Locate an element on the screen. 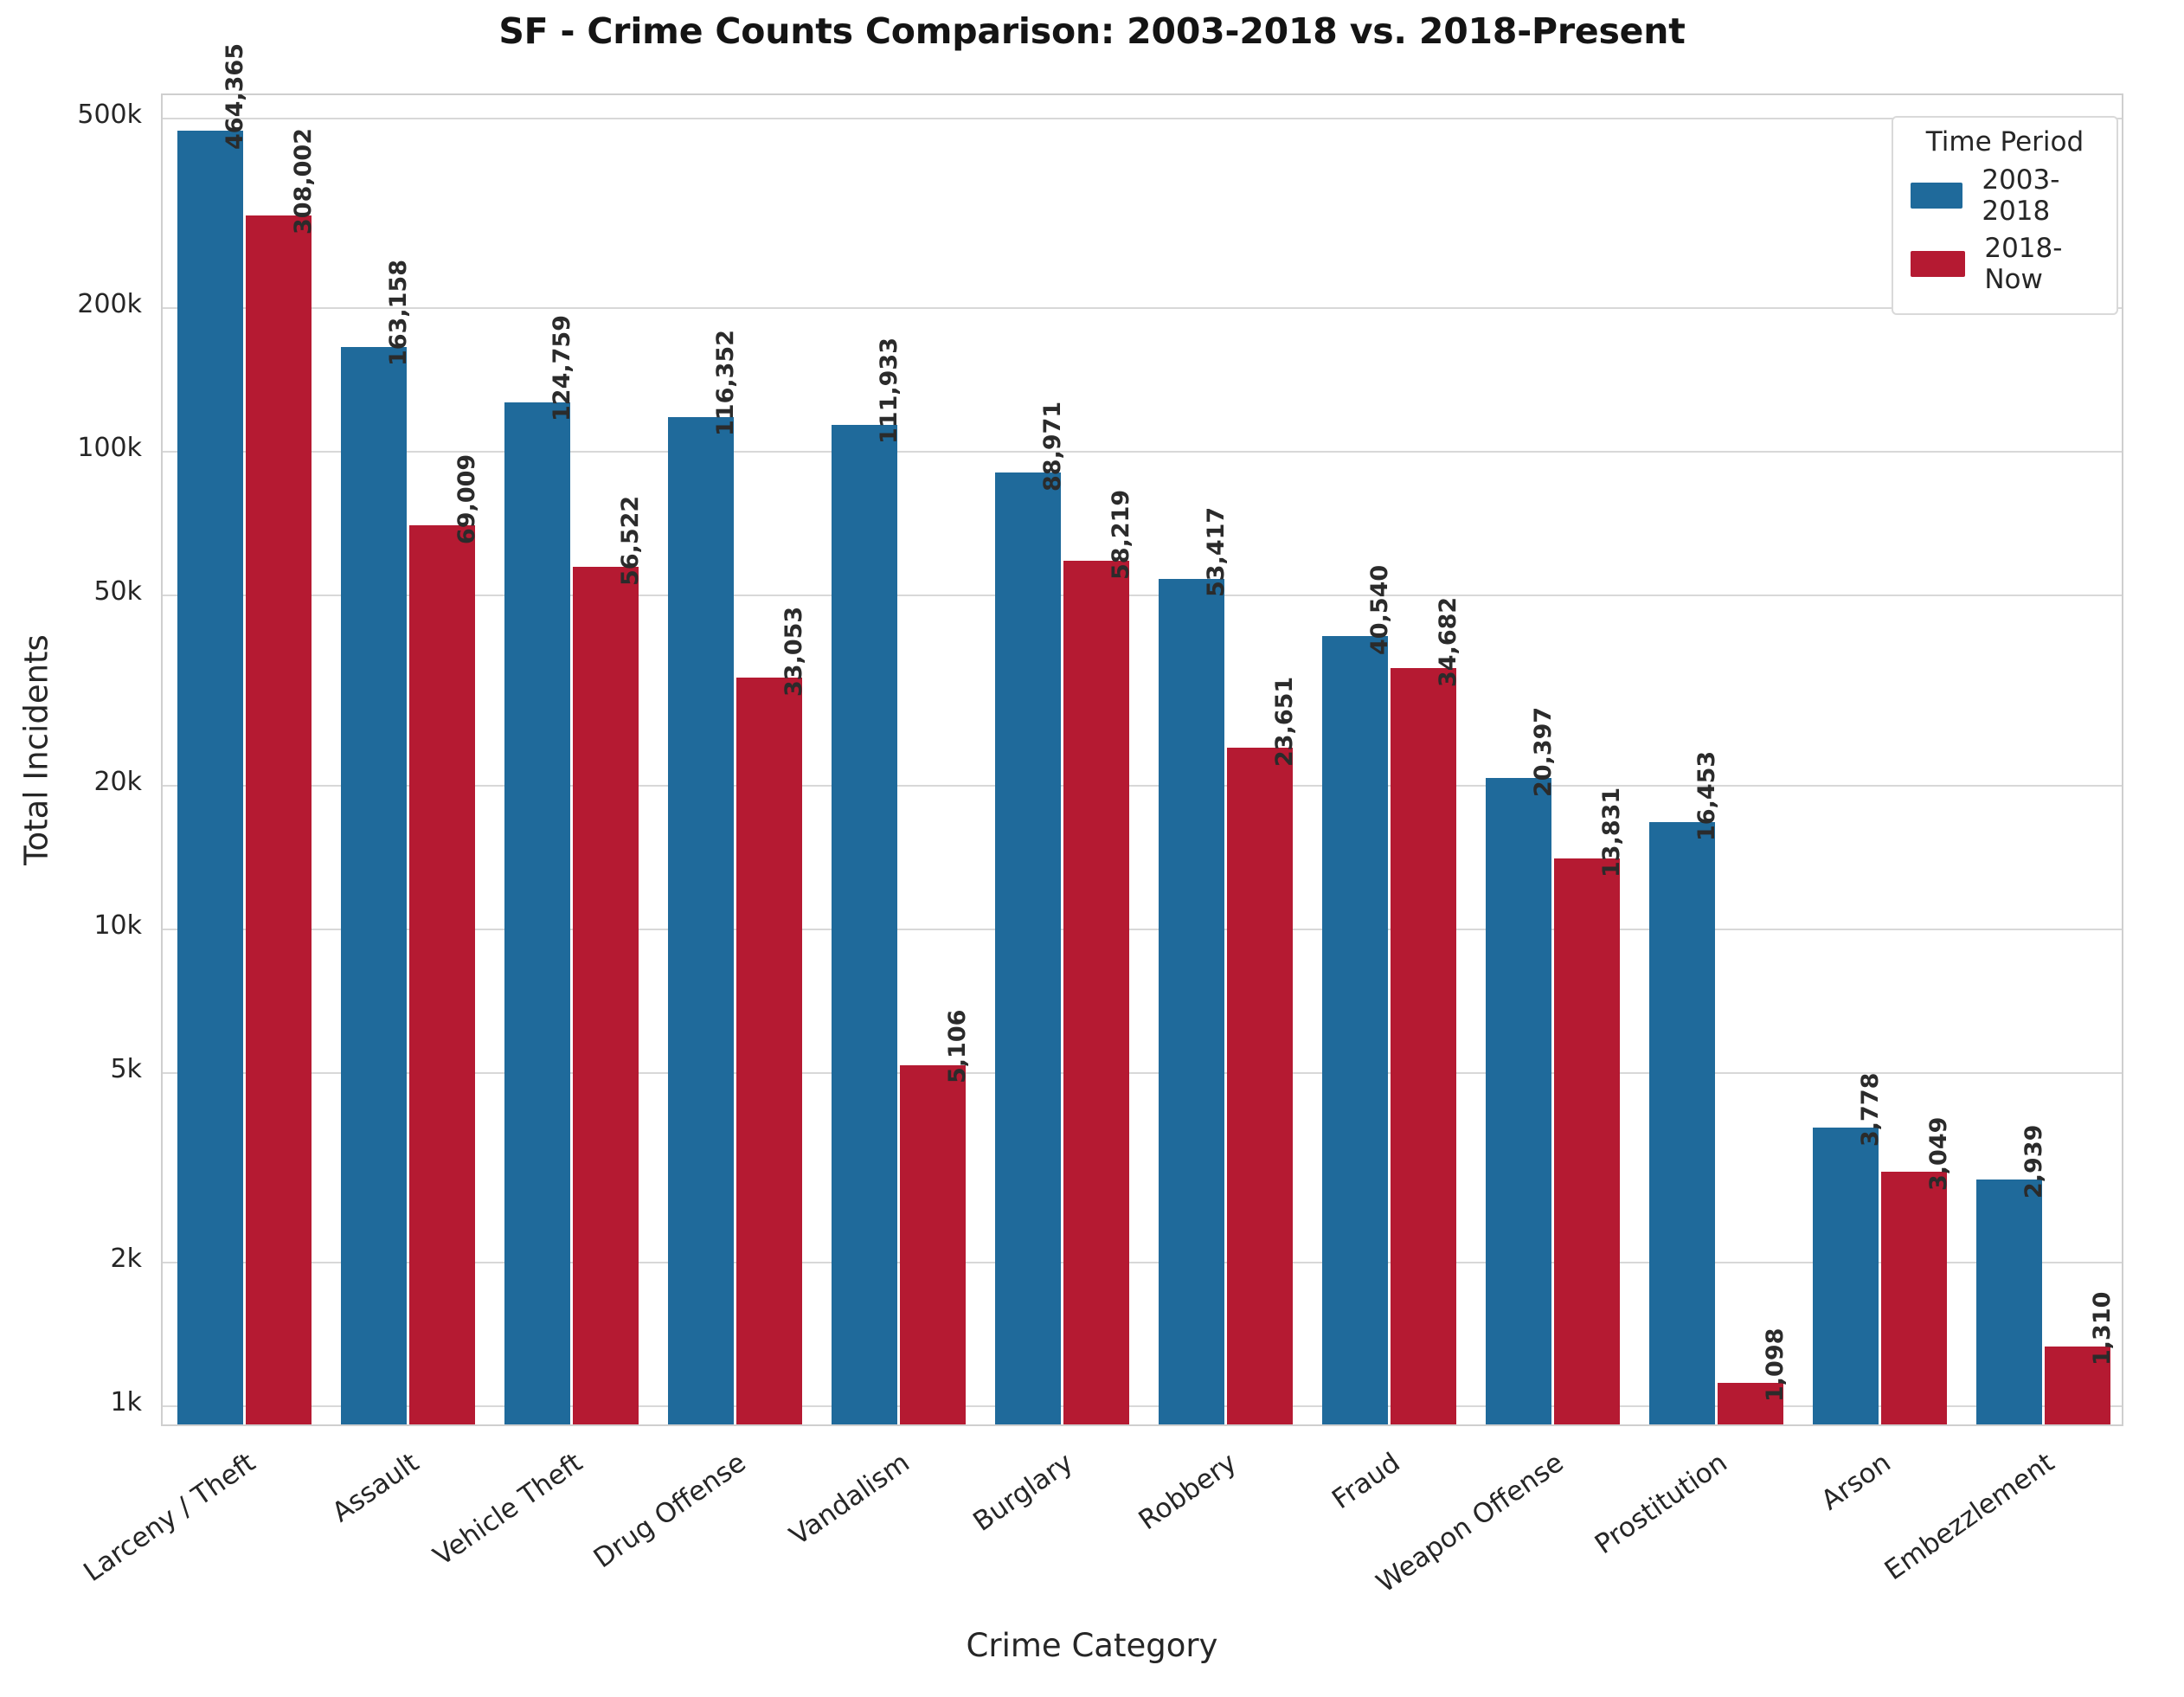 This screenshot has height=1697, width=2184. bar-value-label: 33,053 is located at coordinates (794, 652).